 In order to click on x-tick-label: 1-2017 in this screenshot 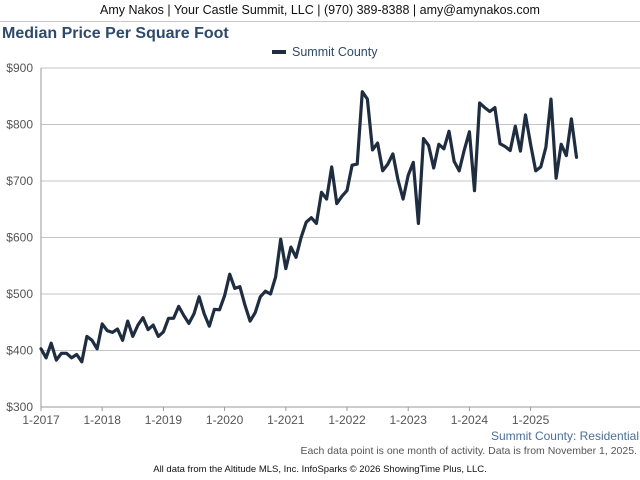, I will do `click(41, 420)`.